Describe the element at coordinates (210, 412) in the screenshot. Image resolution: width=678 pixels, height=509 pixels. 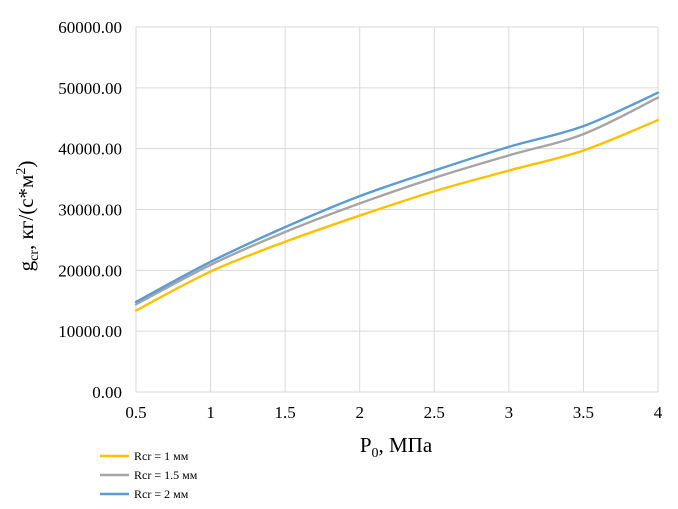
I see `x-tick-label: 1` at that location.